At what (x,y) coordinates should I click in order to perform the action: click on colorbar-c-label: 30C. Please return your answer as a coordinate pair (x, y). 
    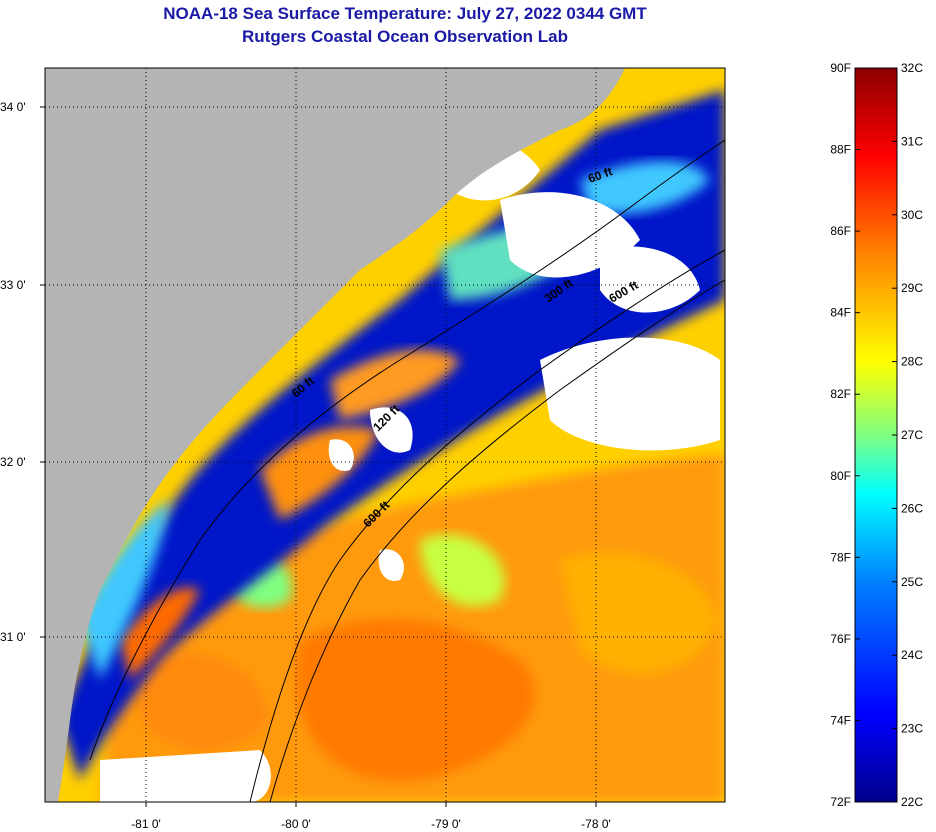
    Looking at the image, I should click on (912, 215).